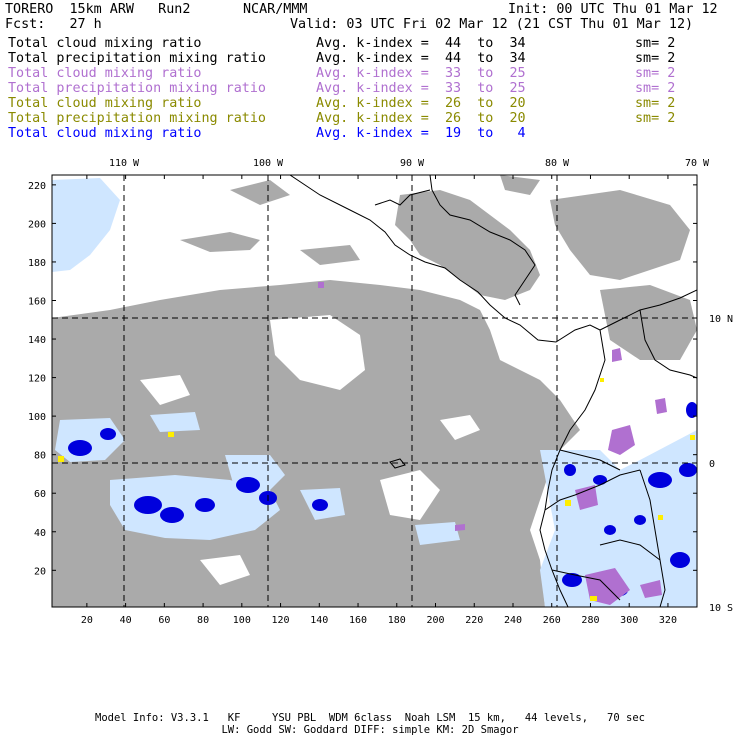 The image size is (740, 740). I want to click on forecast-hour: Fcst: 27 h, so click(53, 24).